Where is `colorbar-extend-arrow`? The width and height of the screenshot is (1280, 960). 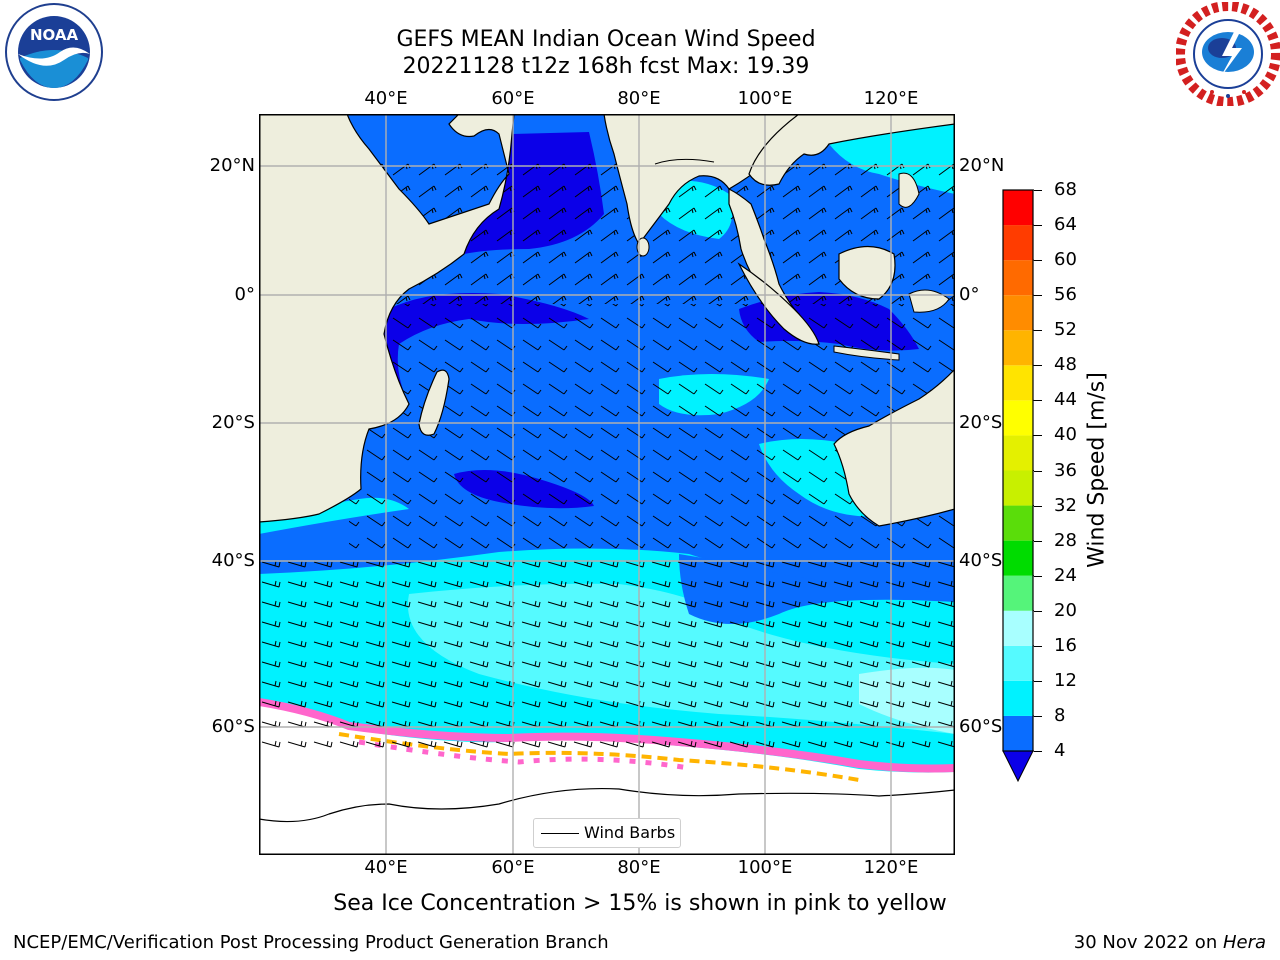
colorbar-extend-arrow is located at coordinates (1018, 766).